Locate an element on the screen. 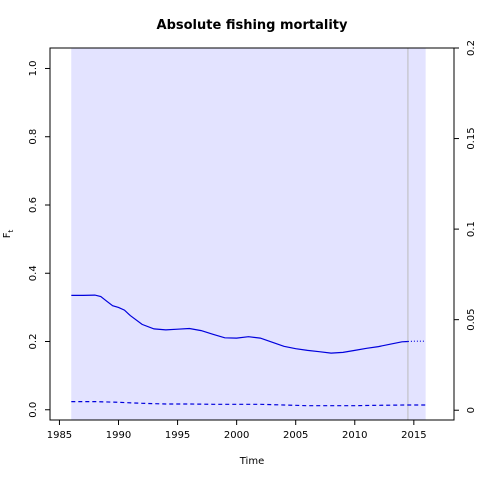 This screenshot has height=480, width=480. y-axis-label: Ft is located at coordinates (8, 233).